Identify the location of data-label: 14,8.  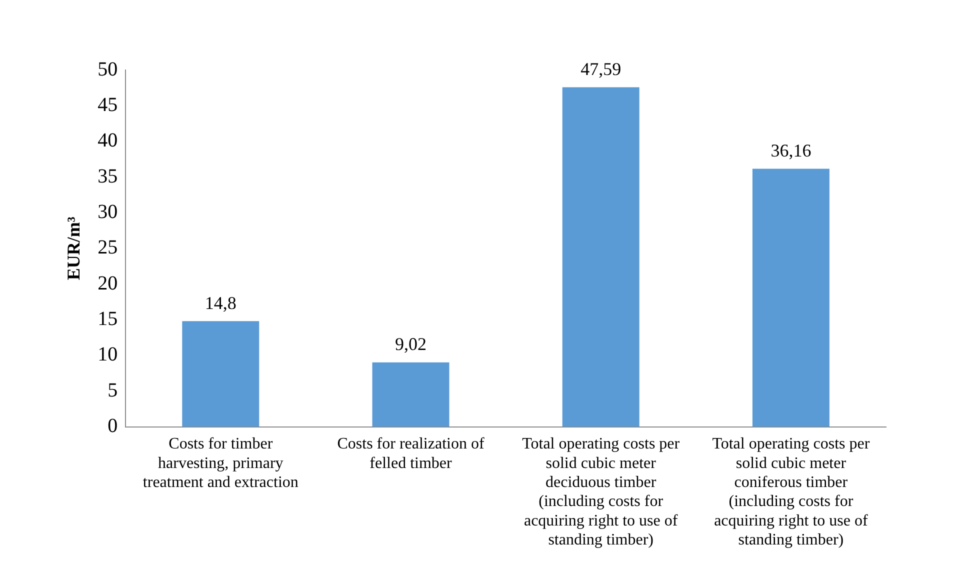
(220, 302).